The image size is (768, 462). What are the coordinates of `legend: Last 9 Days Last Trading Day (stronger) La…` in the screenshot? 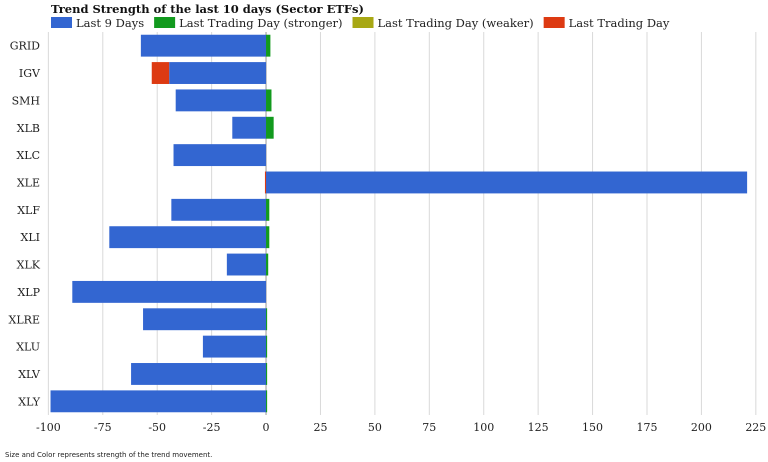 It's located at (360, 23).